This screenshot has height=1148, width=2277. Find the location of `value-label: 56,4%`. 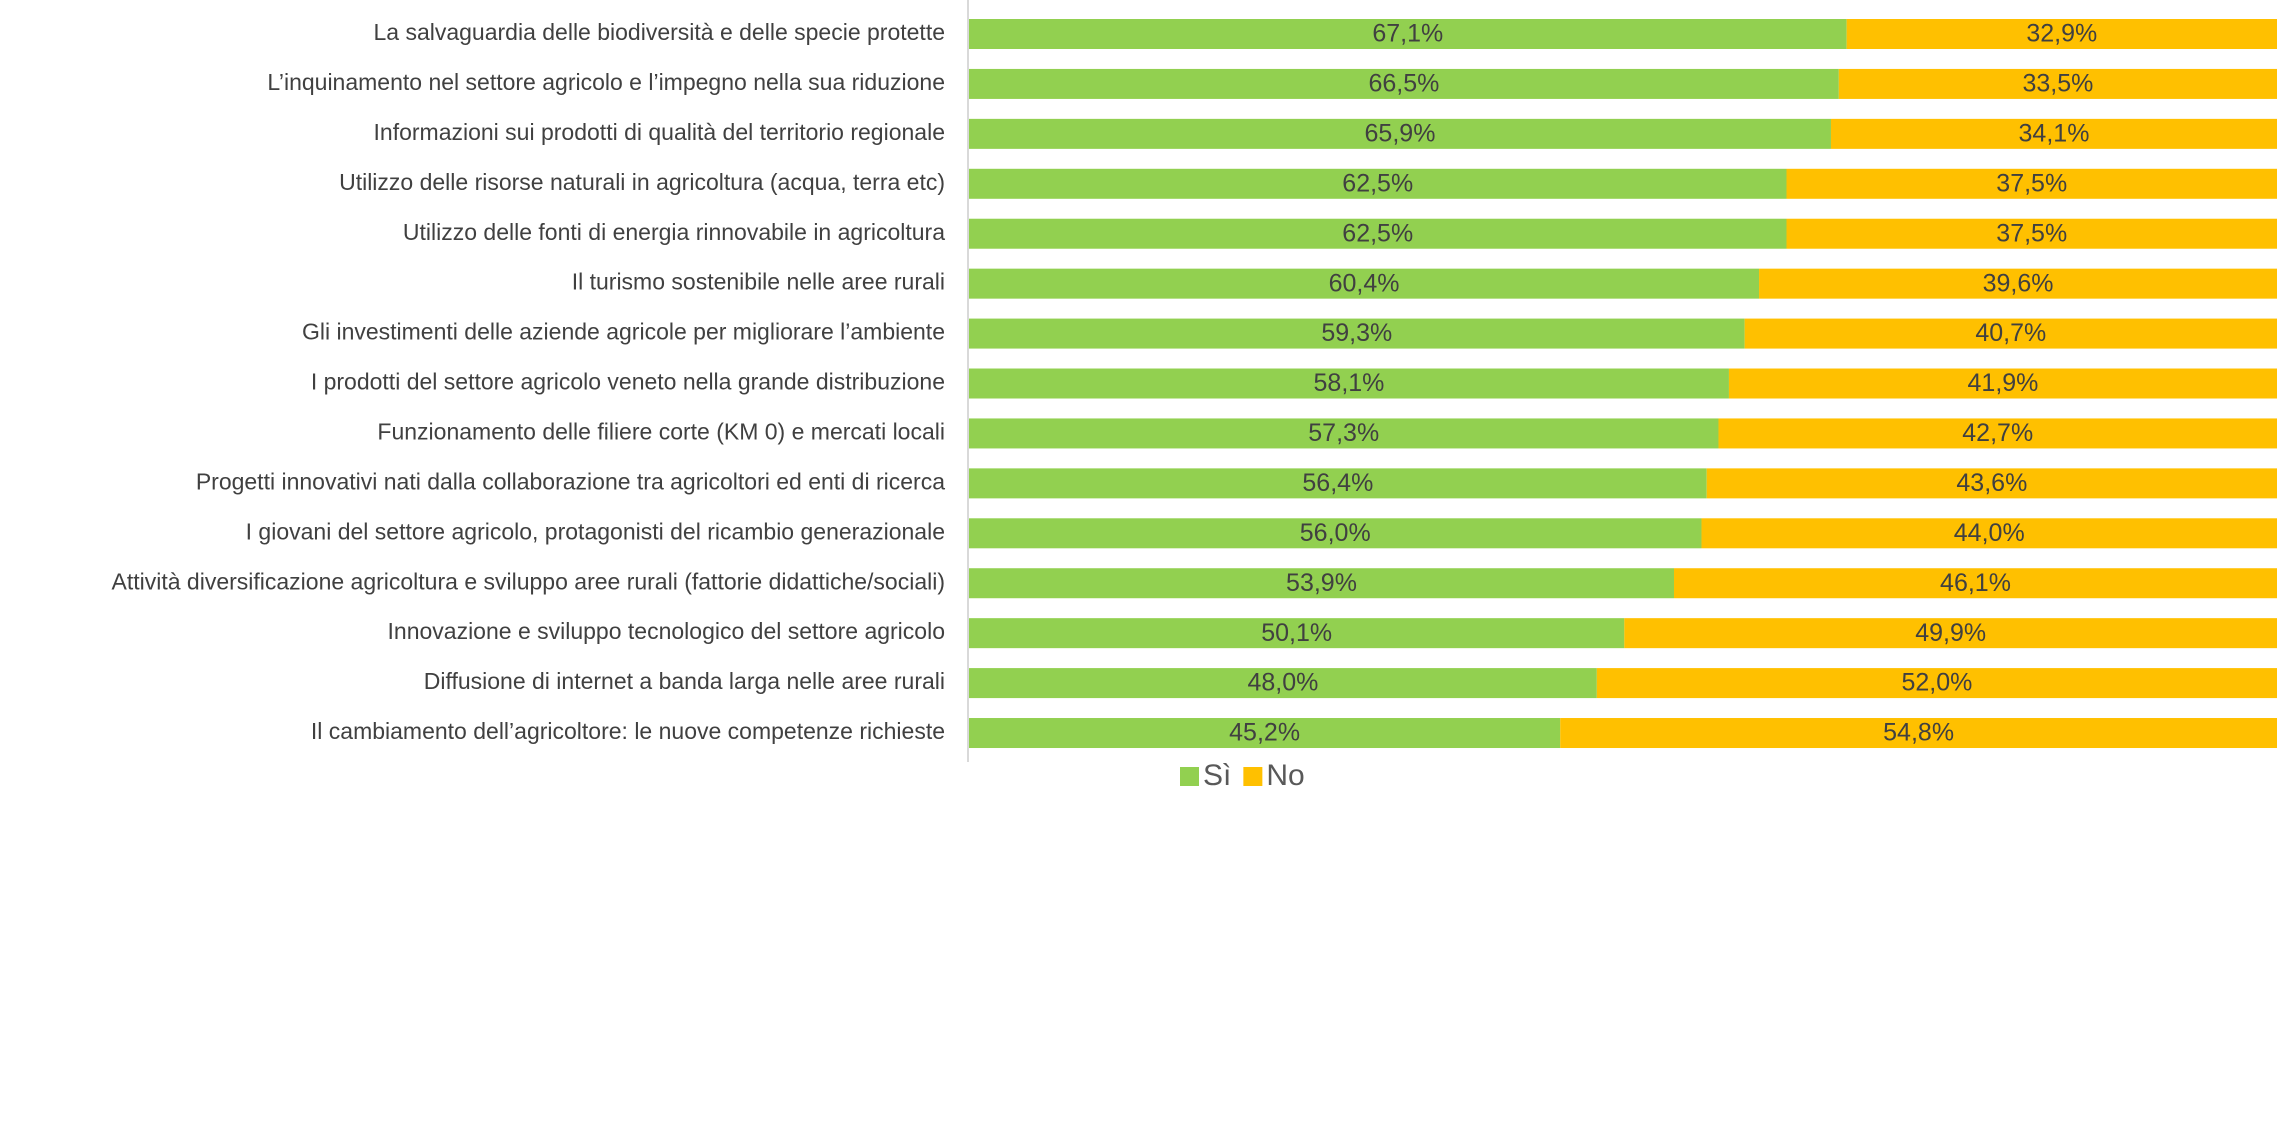

value-label: 56,4% is located at coordinates (1337, 483).